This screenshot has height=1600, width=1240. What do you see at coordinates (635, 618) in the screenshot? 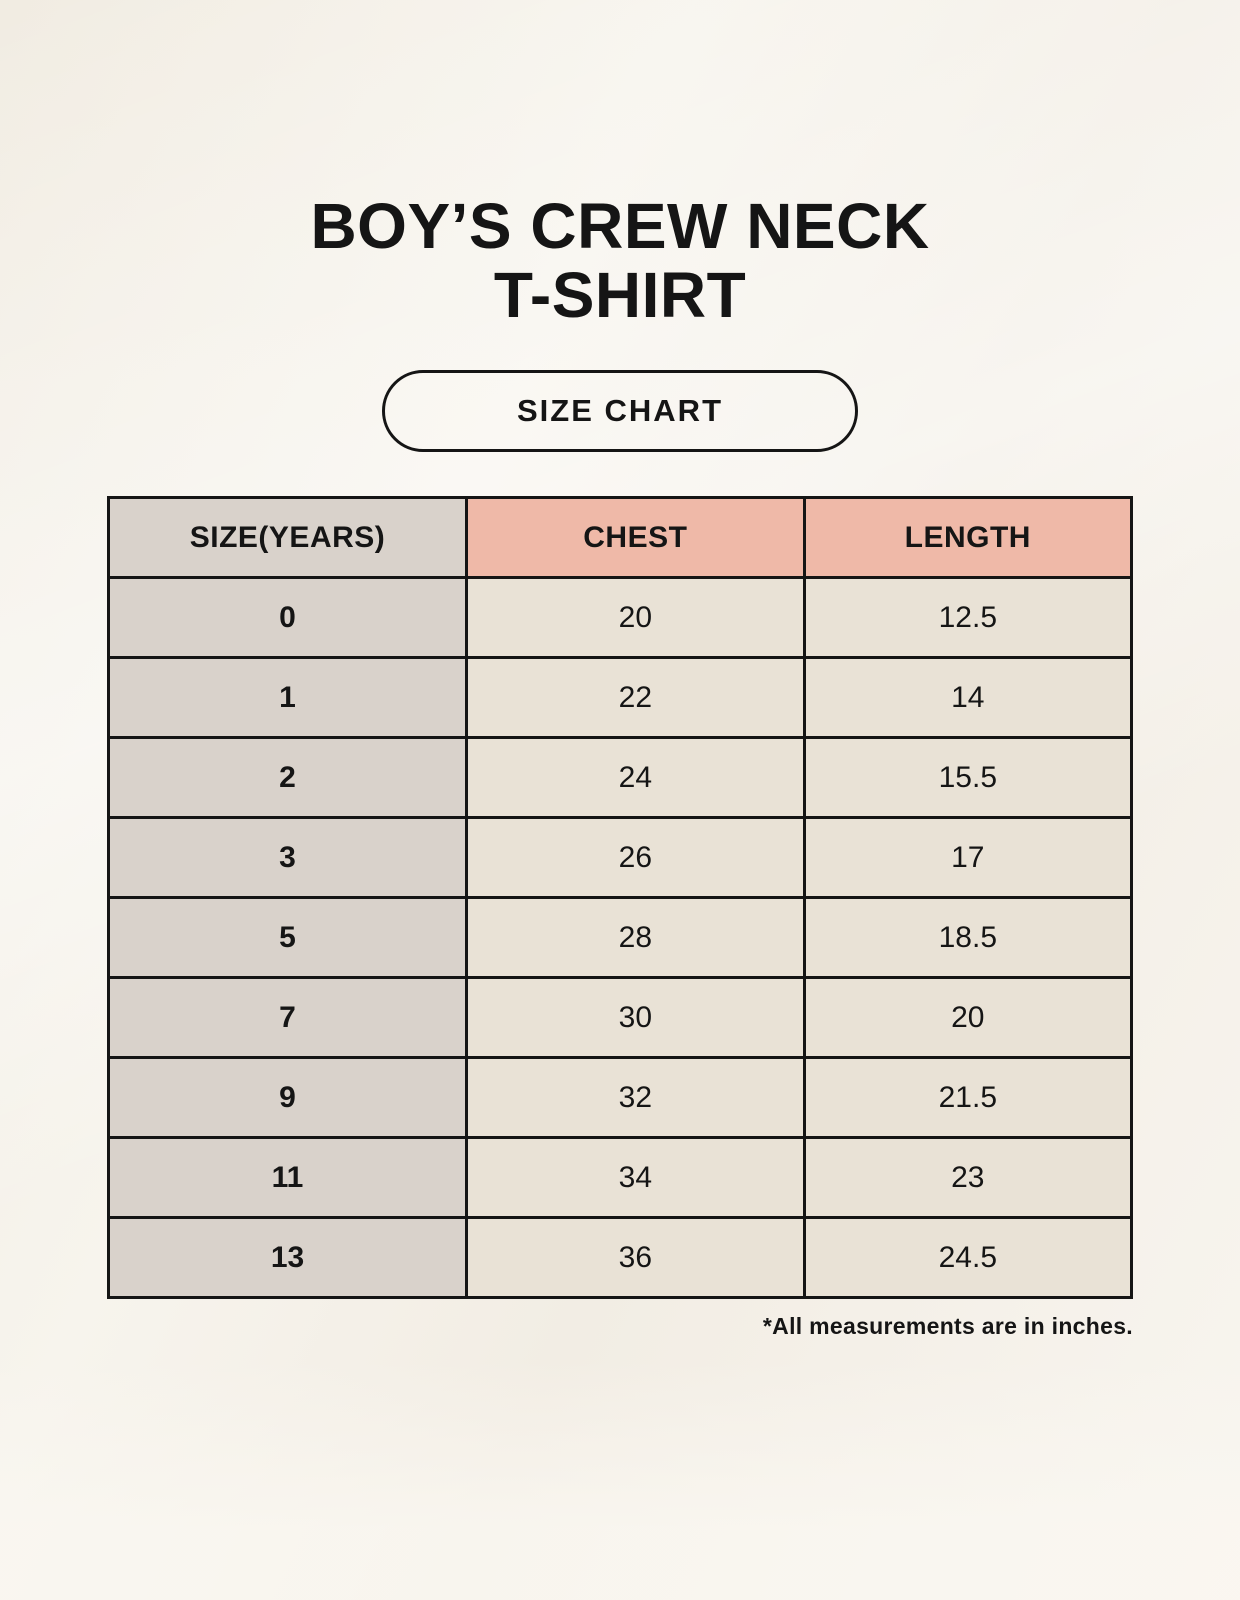
I see `chest-cell: 20` at bounding box center [635, 618].